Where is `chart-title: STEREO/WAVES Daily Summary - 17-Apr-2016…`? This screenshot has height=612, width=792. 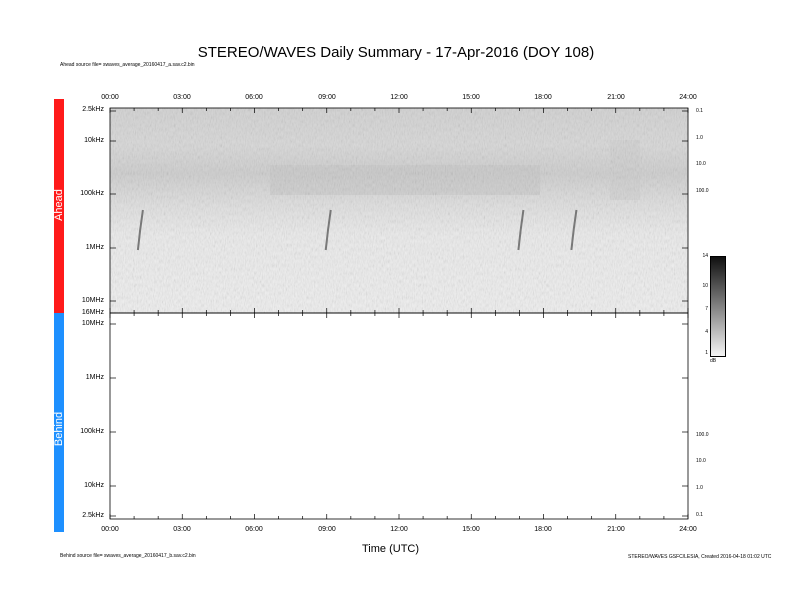
chart-title: STEREO/WAVES Daily Summary - 17-Apr-2016… is located at coordinates (396, 52).